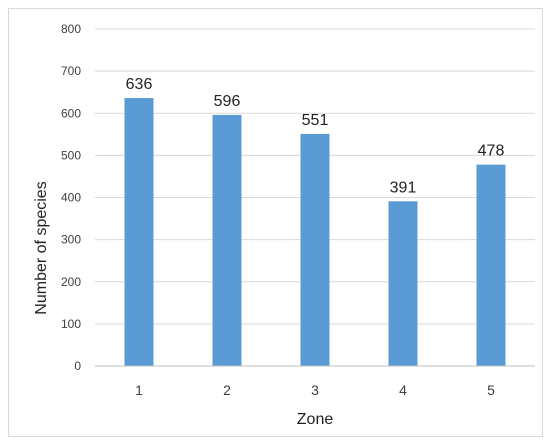  What do you see at coordinates (71, 240) in the screenshot?
I see `y-tick-label: 300` at bounding box center [71, 240].